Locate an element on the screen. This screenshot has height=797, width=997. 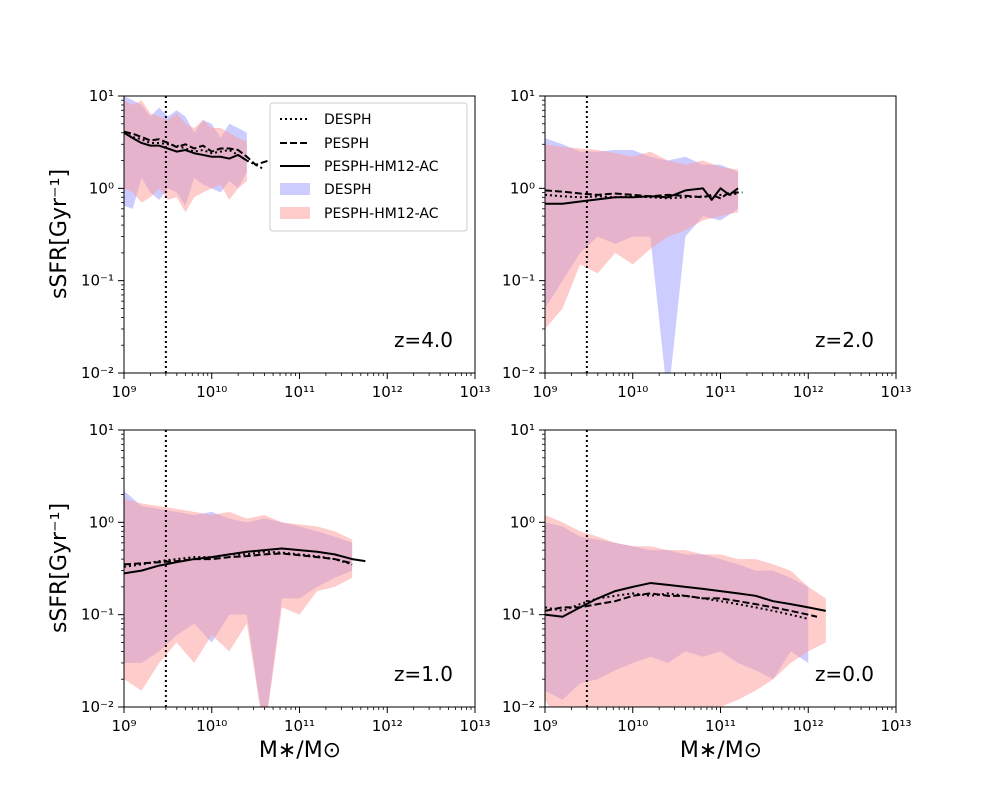
legend-hm12-line-label: PESPH-HM12-AC is located at coordinates (381, 167).